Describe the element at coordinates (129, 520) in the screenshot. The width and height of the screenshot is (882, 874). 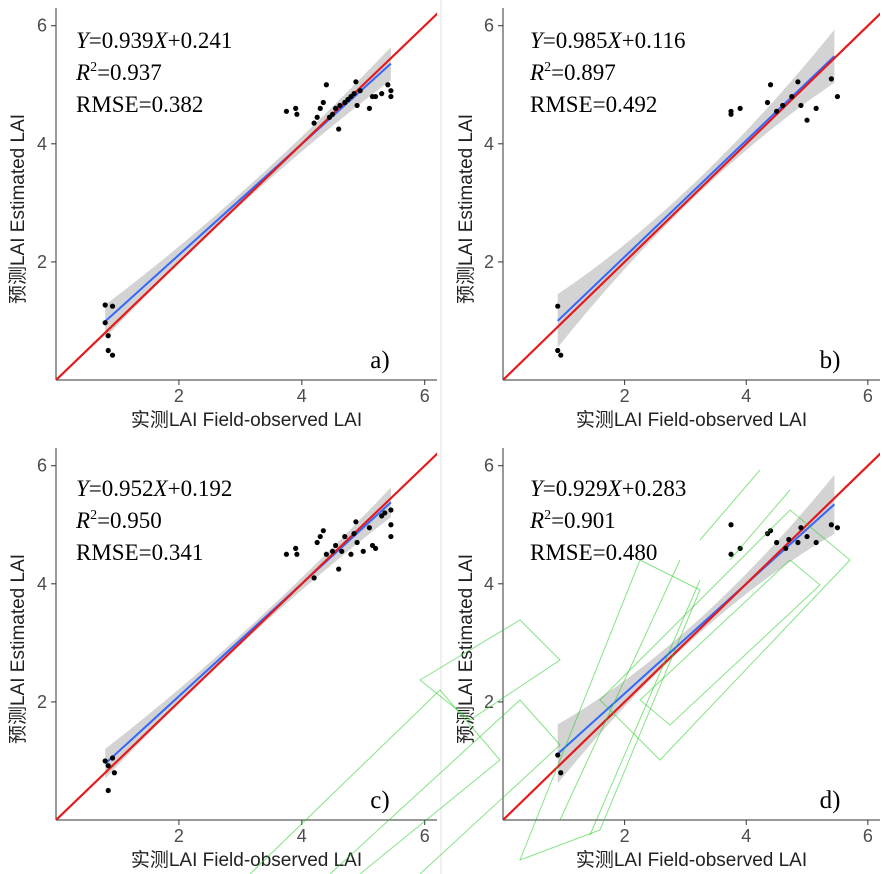
I see `r-squared-value: =0.950` at that location.